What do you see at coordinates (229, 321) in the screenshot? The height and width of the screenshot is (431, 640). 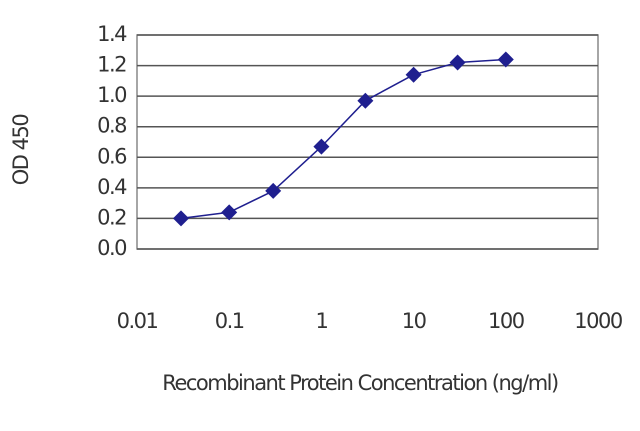 I see `x-tick-label: 0.1` at bounding box center [229, 321].